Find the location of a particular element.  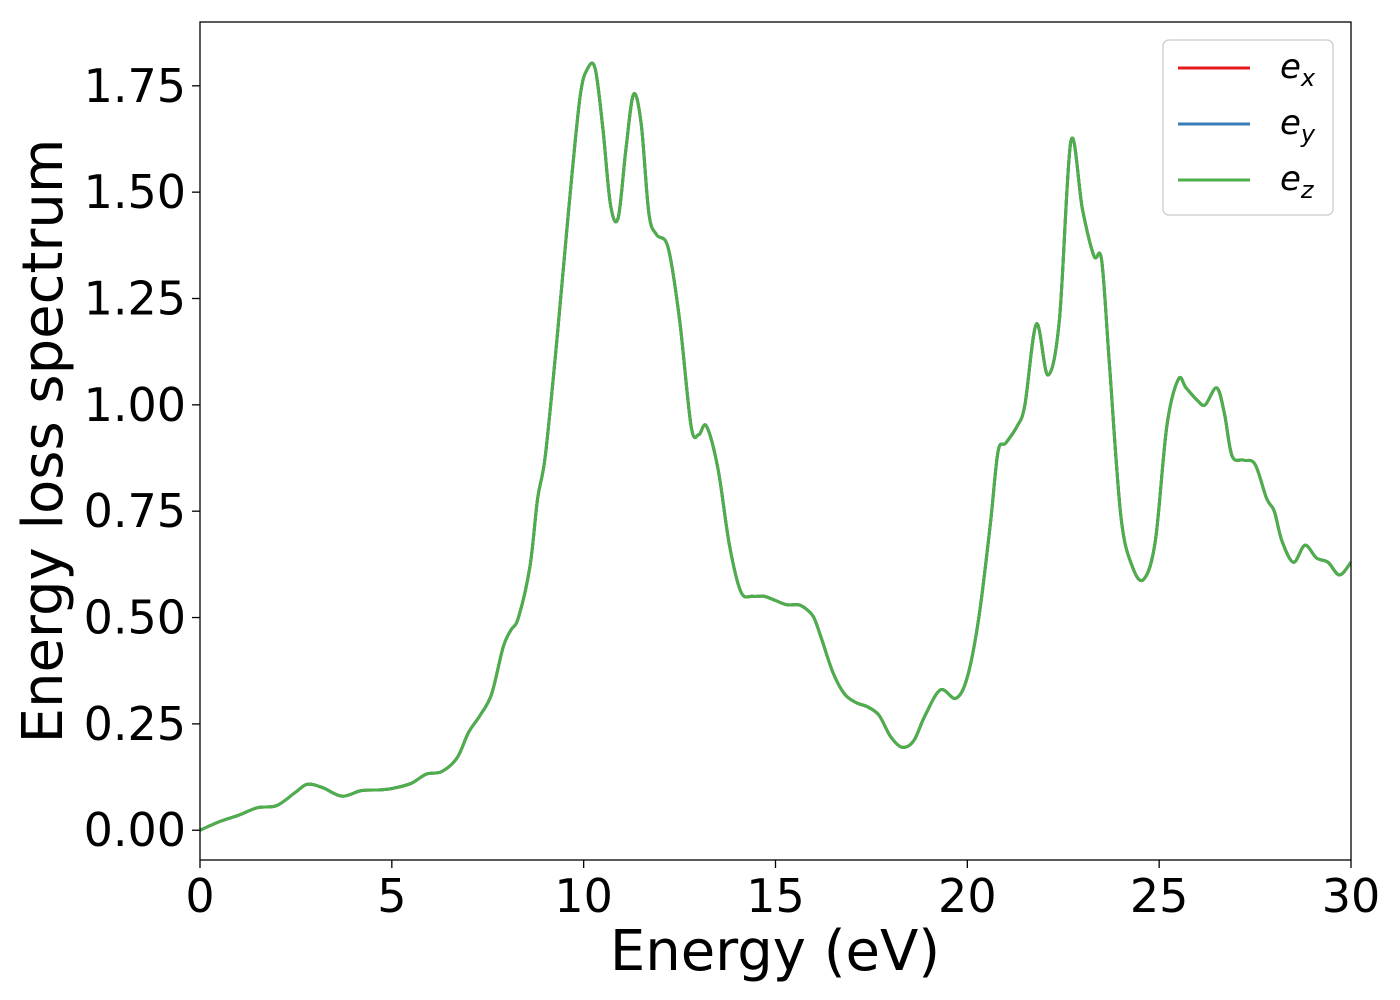

y-axis: 0.00 0.25 0.50 0.75 1.00 1.25 1.50 1.75 is located at coordinates (142, 458).